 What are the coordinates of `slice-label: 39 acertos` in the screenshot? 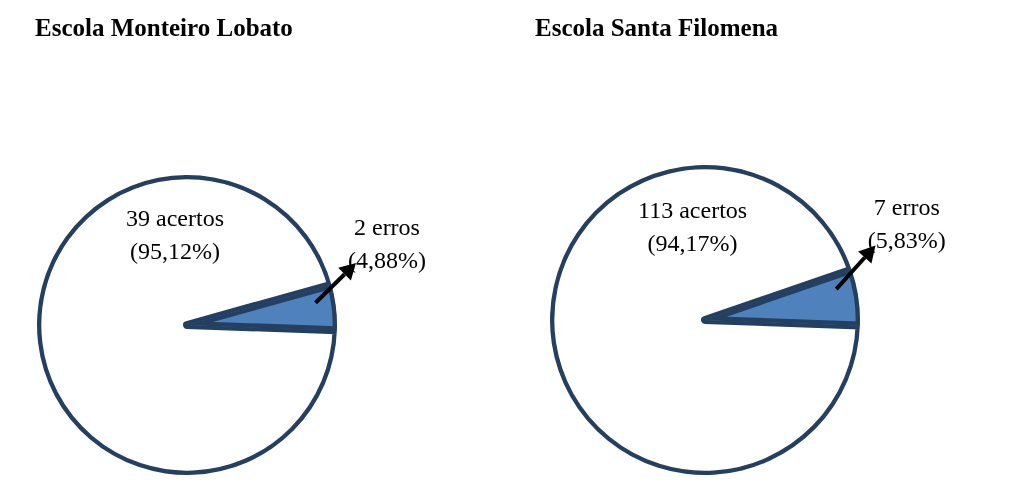 It's located at (175, 218).